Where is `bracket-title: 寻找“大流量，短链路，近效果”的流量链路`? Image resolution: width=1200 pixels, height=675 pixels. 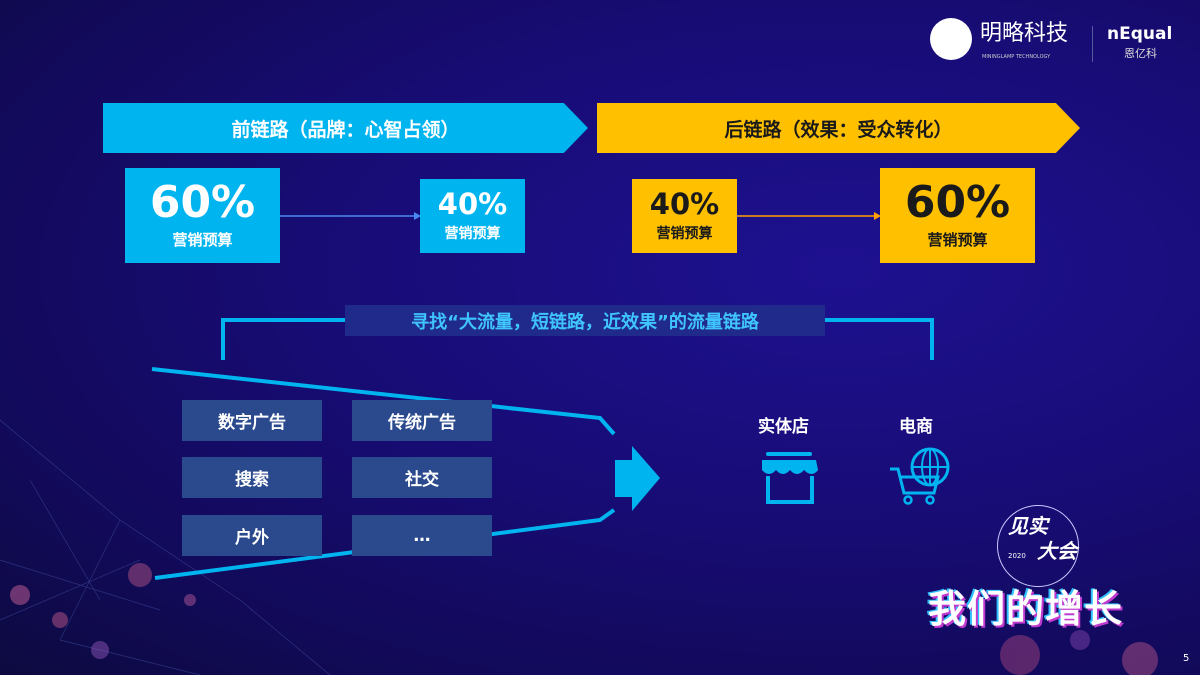 bracket-title: 寻找“大流量，短链路，近效果”的流量链路 is located at coordinates (585, 320).